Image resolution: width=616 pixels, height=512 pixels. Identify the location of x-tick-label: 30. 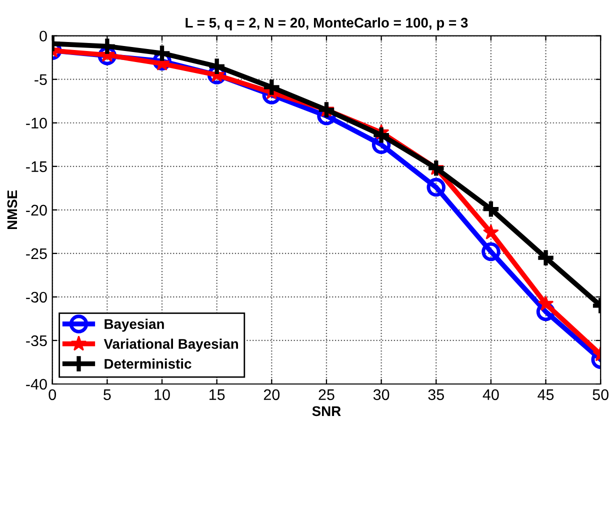
(381, 394).